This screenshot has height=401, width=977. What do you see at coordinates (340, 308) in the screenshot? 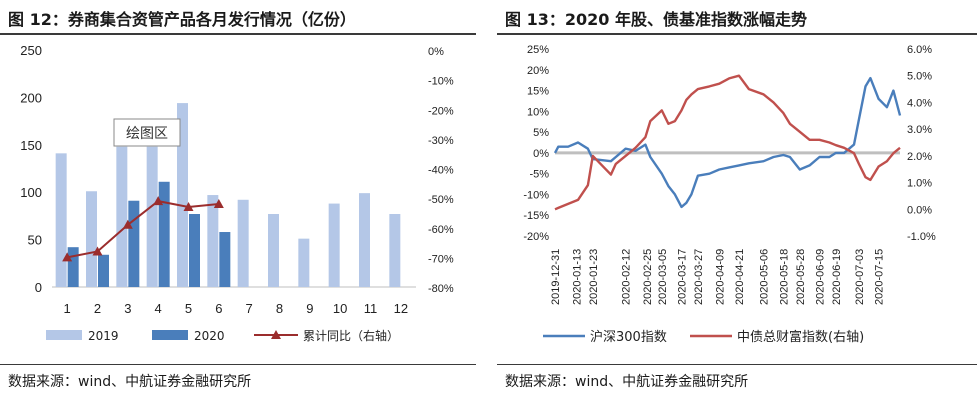
I see `x-tick-label: 10` at bounding box center [340, 308].